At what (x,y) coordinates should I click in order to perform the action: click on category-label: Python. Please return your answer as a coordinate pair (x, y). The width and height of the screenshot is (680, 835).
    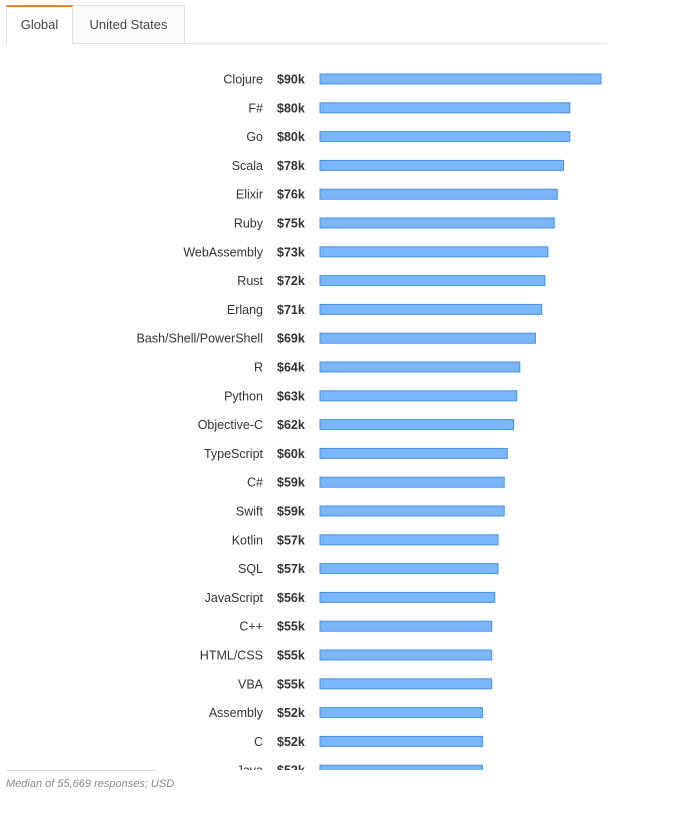
    Looking at the image, I should click on (243, 396).